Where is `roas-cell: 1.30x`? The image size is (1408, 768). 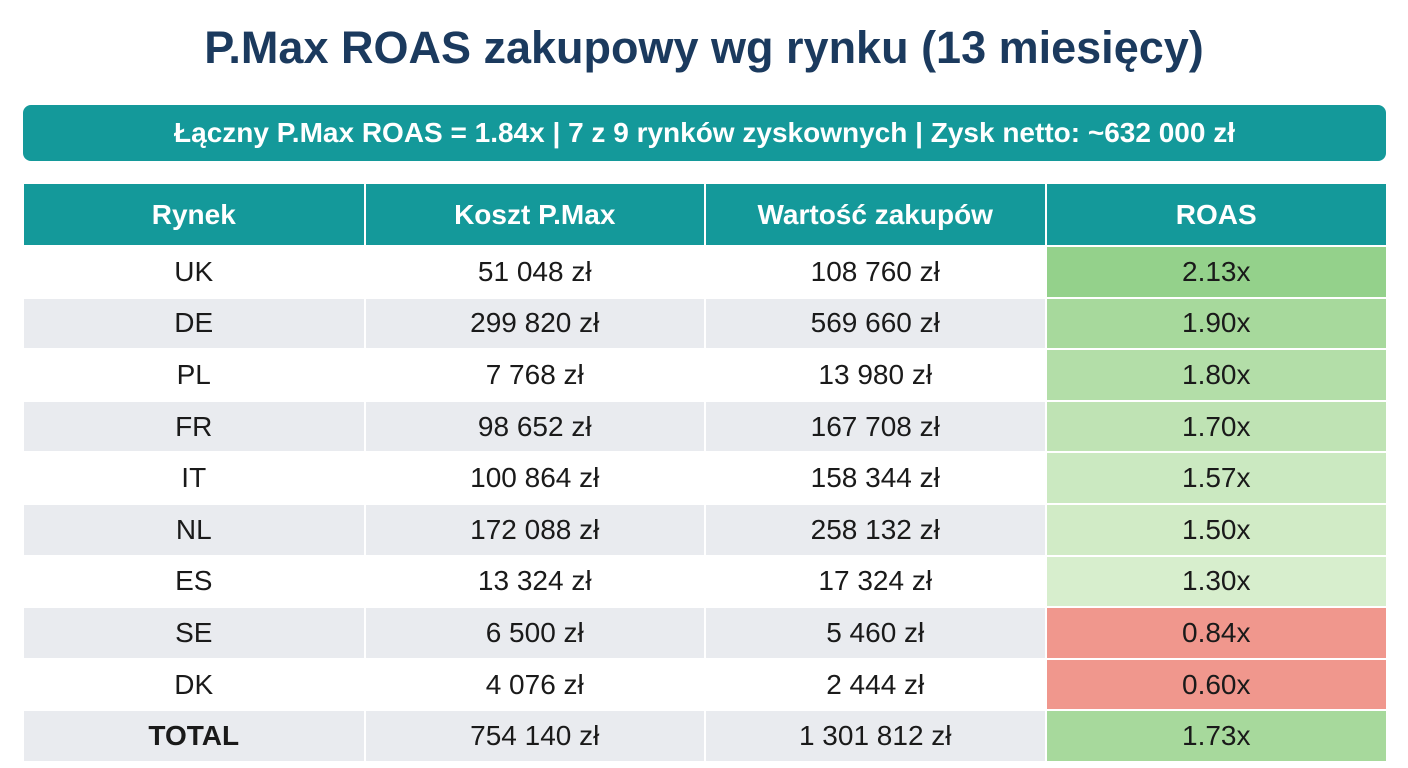
roas-cell: 1.30x is located at coordinates (1215, 581).